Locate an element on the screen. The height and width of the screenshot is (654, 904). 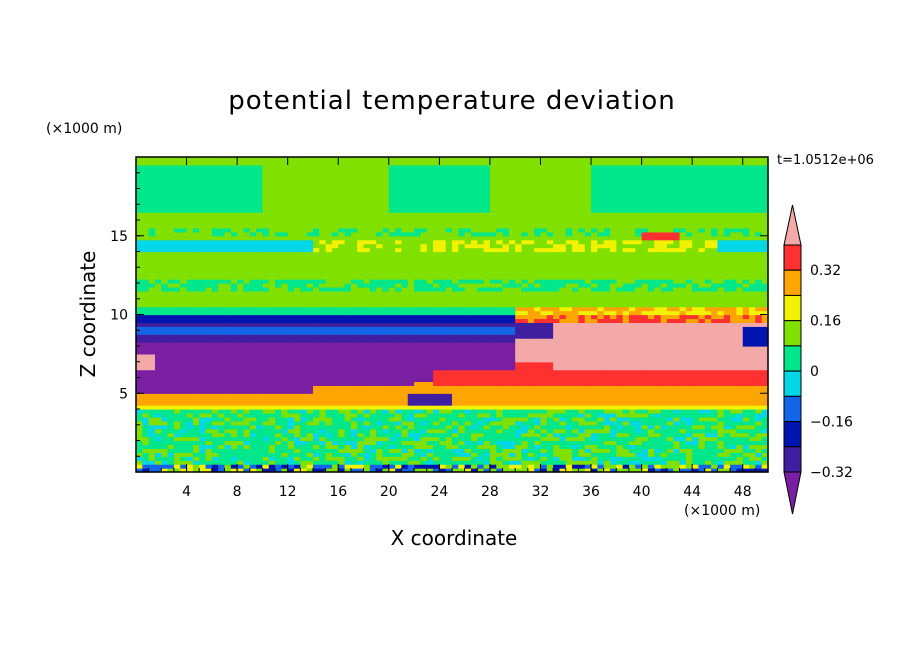
x-tick-label: 32 is located at coordinates (541, 492).